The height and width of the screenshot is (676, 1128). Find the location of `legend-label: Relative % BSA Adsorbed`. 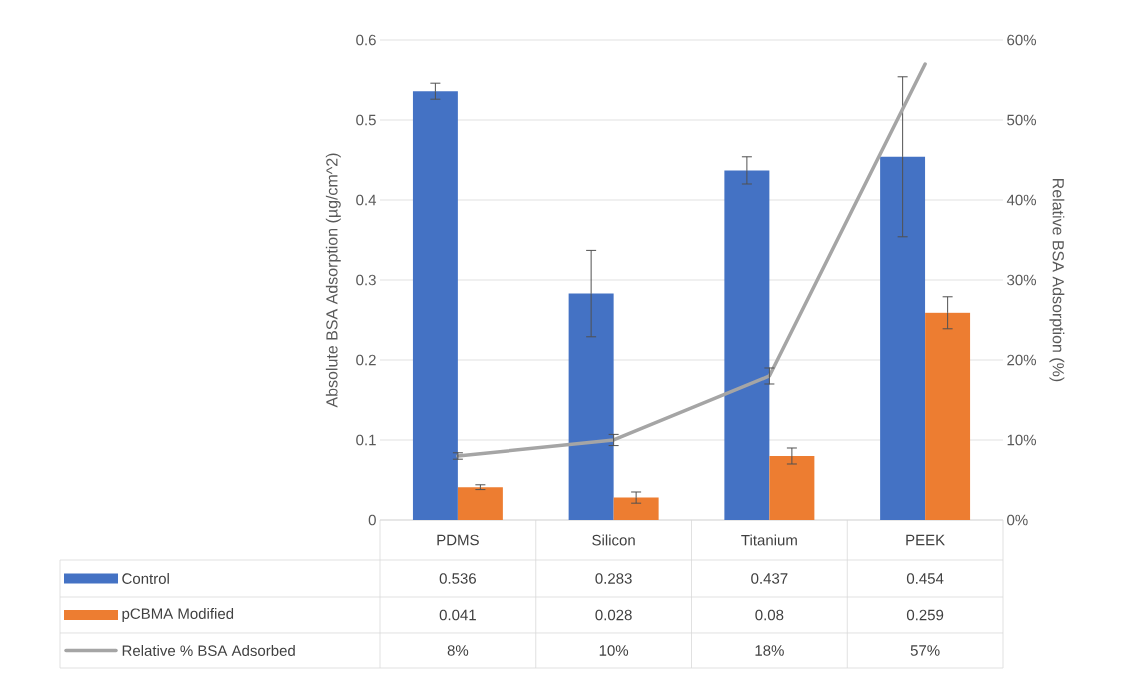

legend-label: Relative % BSA Adsorbed is located at coordinates (208, 650).